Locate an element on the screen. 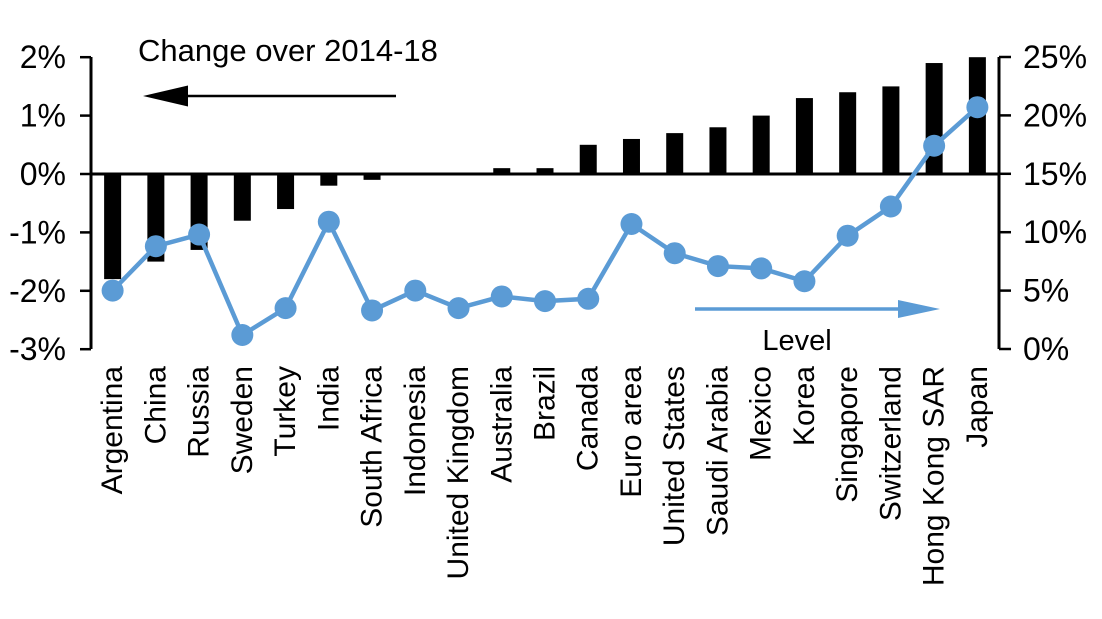  left-arrow-icon is located at coordinates (165, 96).